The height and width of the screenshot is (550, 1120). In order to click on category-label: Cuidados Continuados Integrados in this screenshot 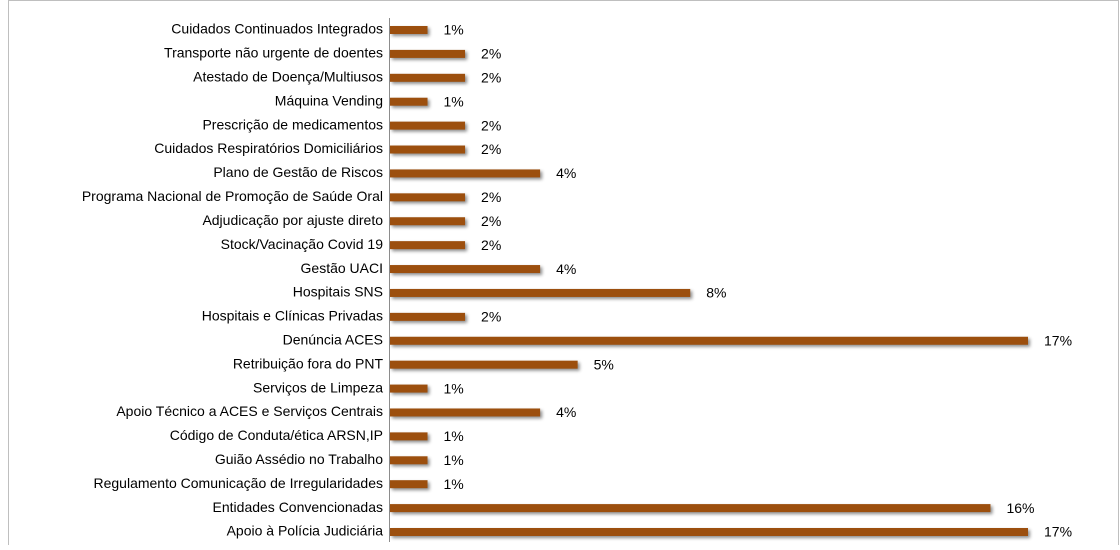, I will do `click(277, 29)`.